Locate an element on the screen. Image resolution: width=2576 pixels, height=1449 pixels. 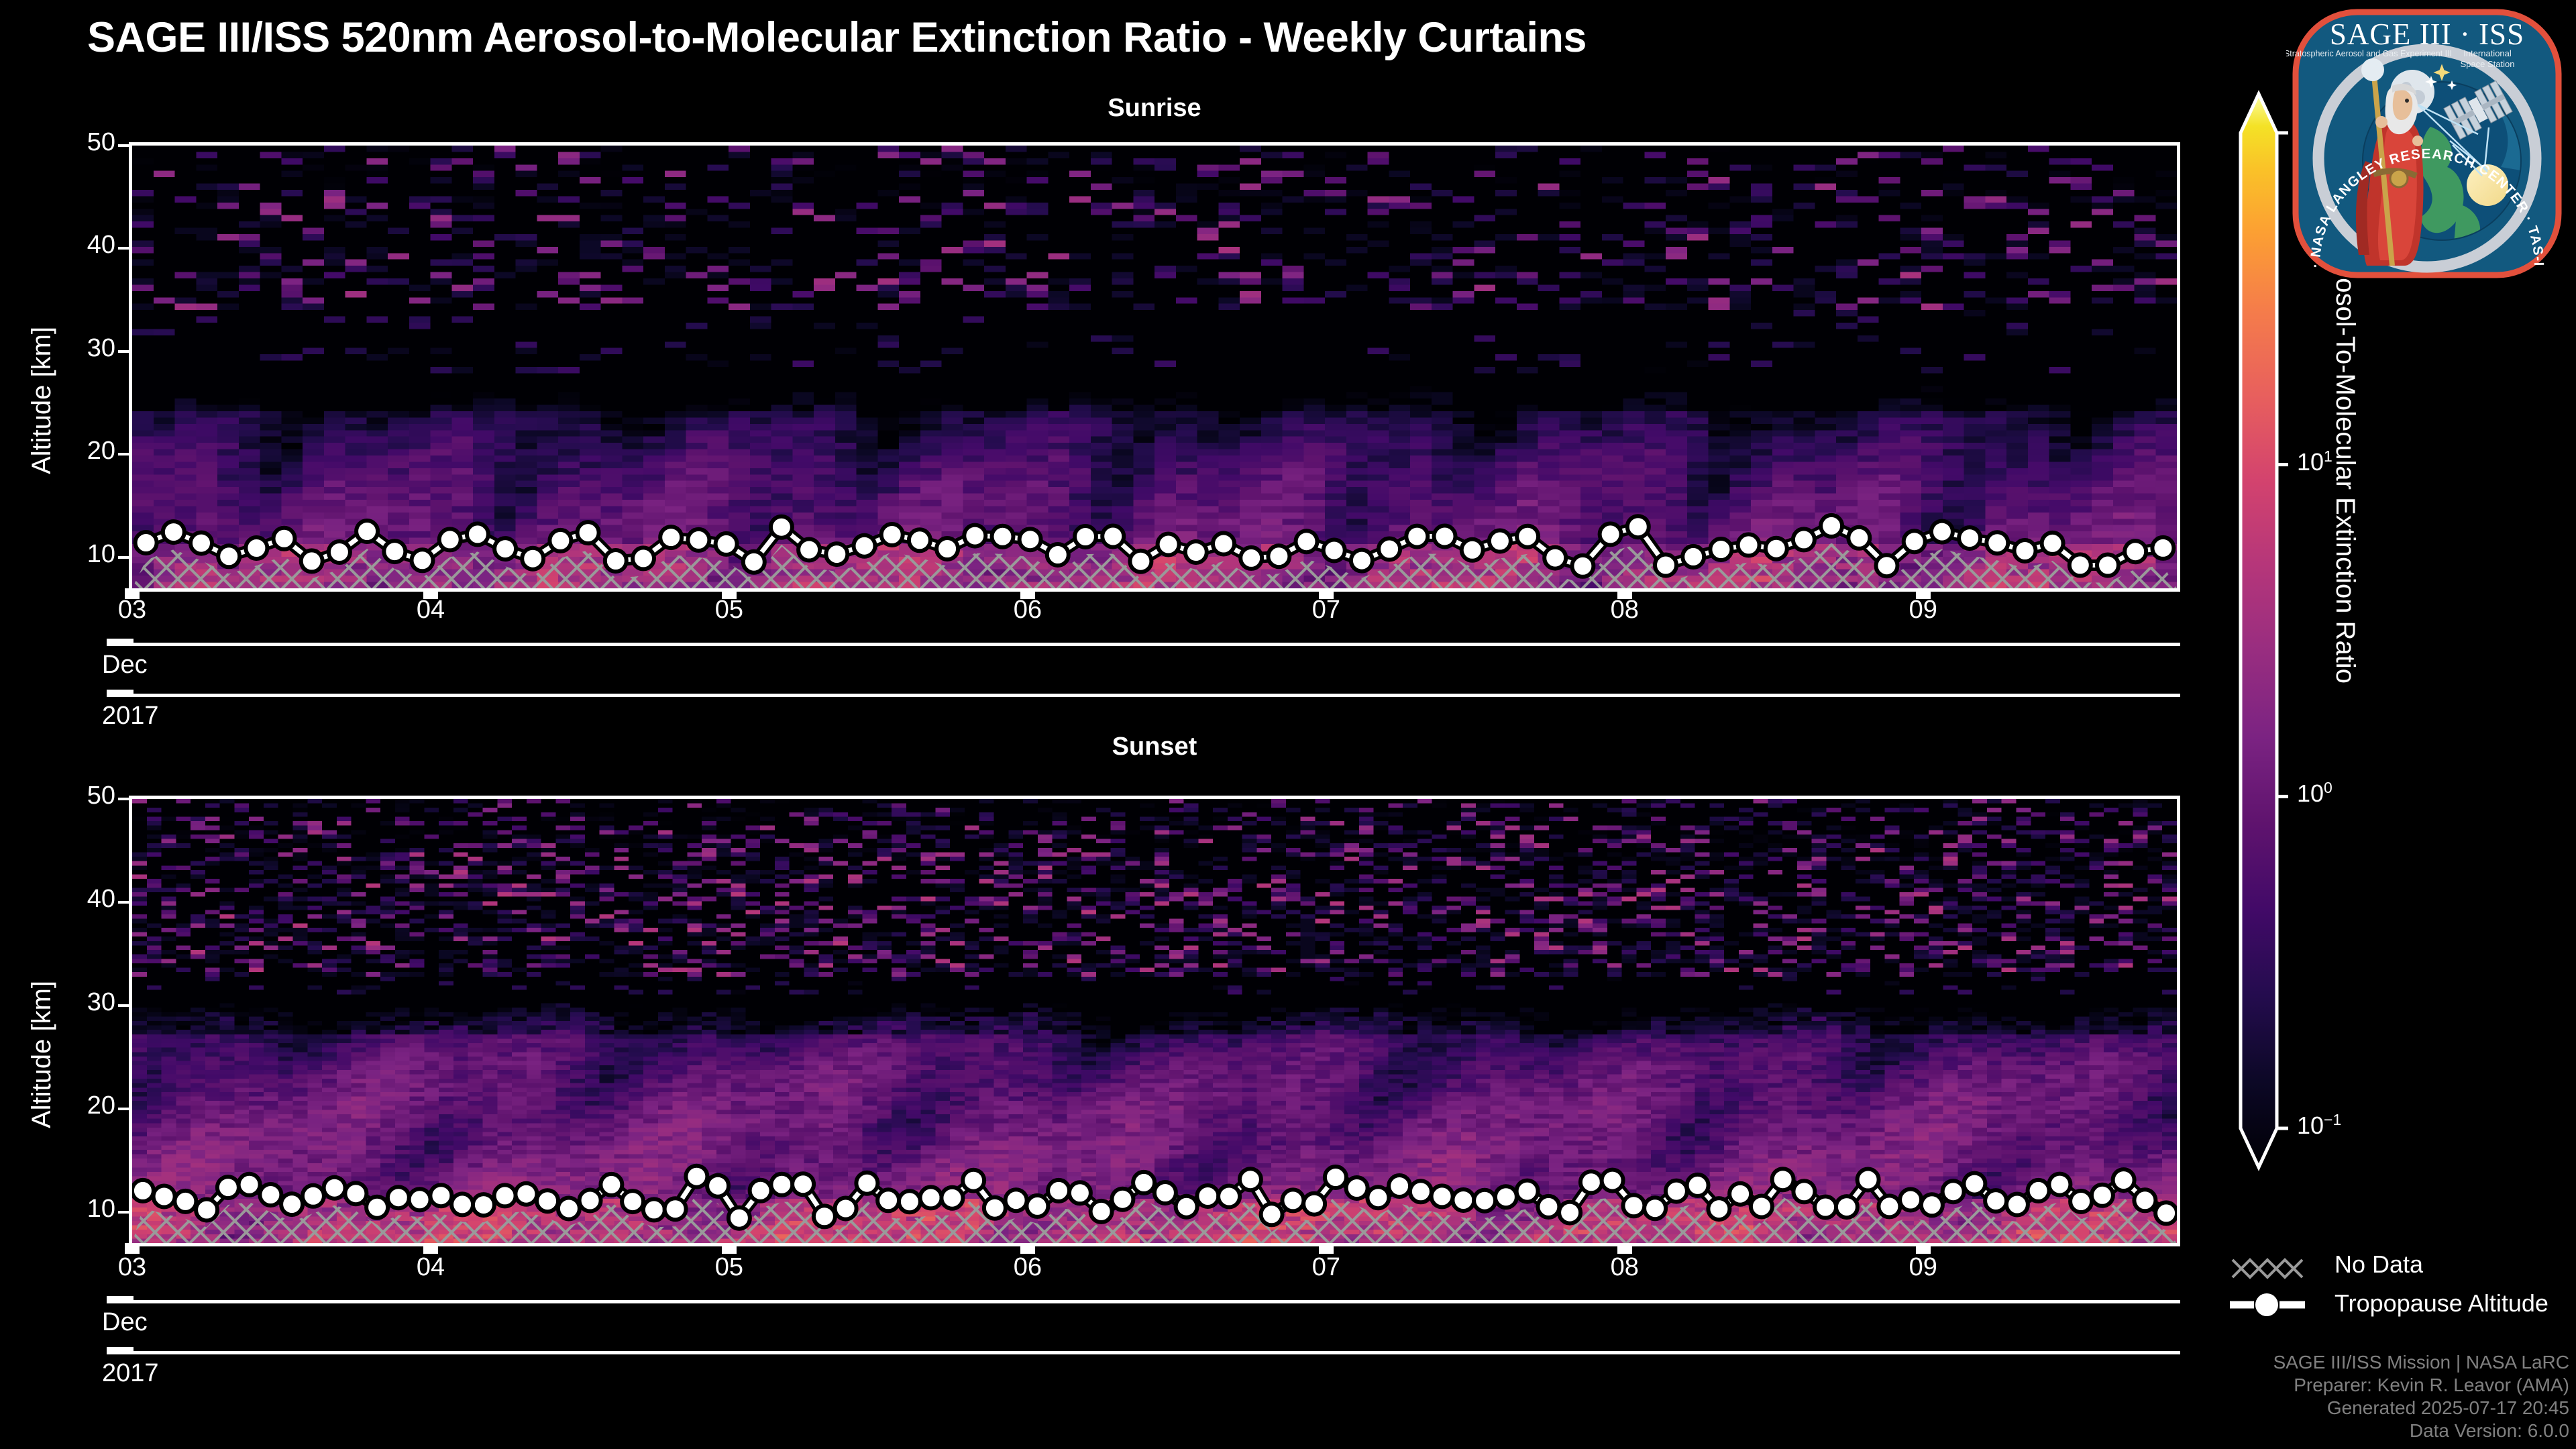
colorbar-tick-label: 100 is located at coordinates (2314, 793).